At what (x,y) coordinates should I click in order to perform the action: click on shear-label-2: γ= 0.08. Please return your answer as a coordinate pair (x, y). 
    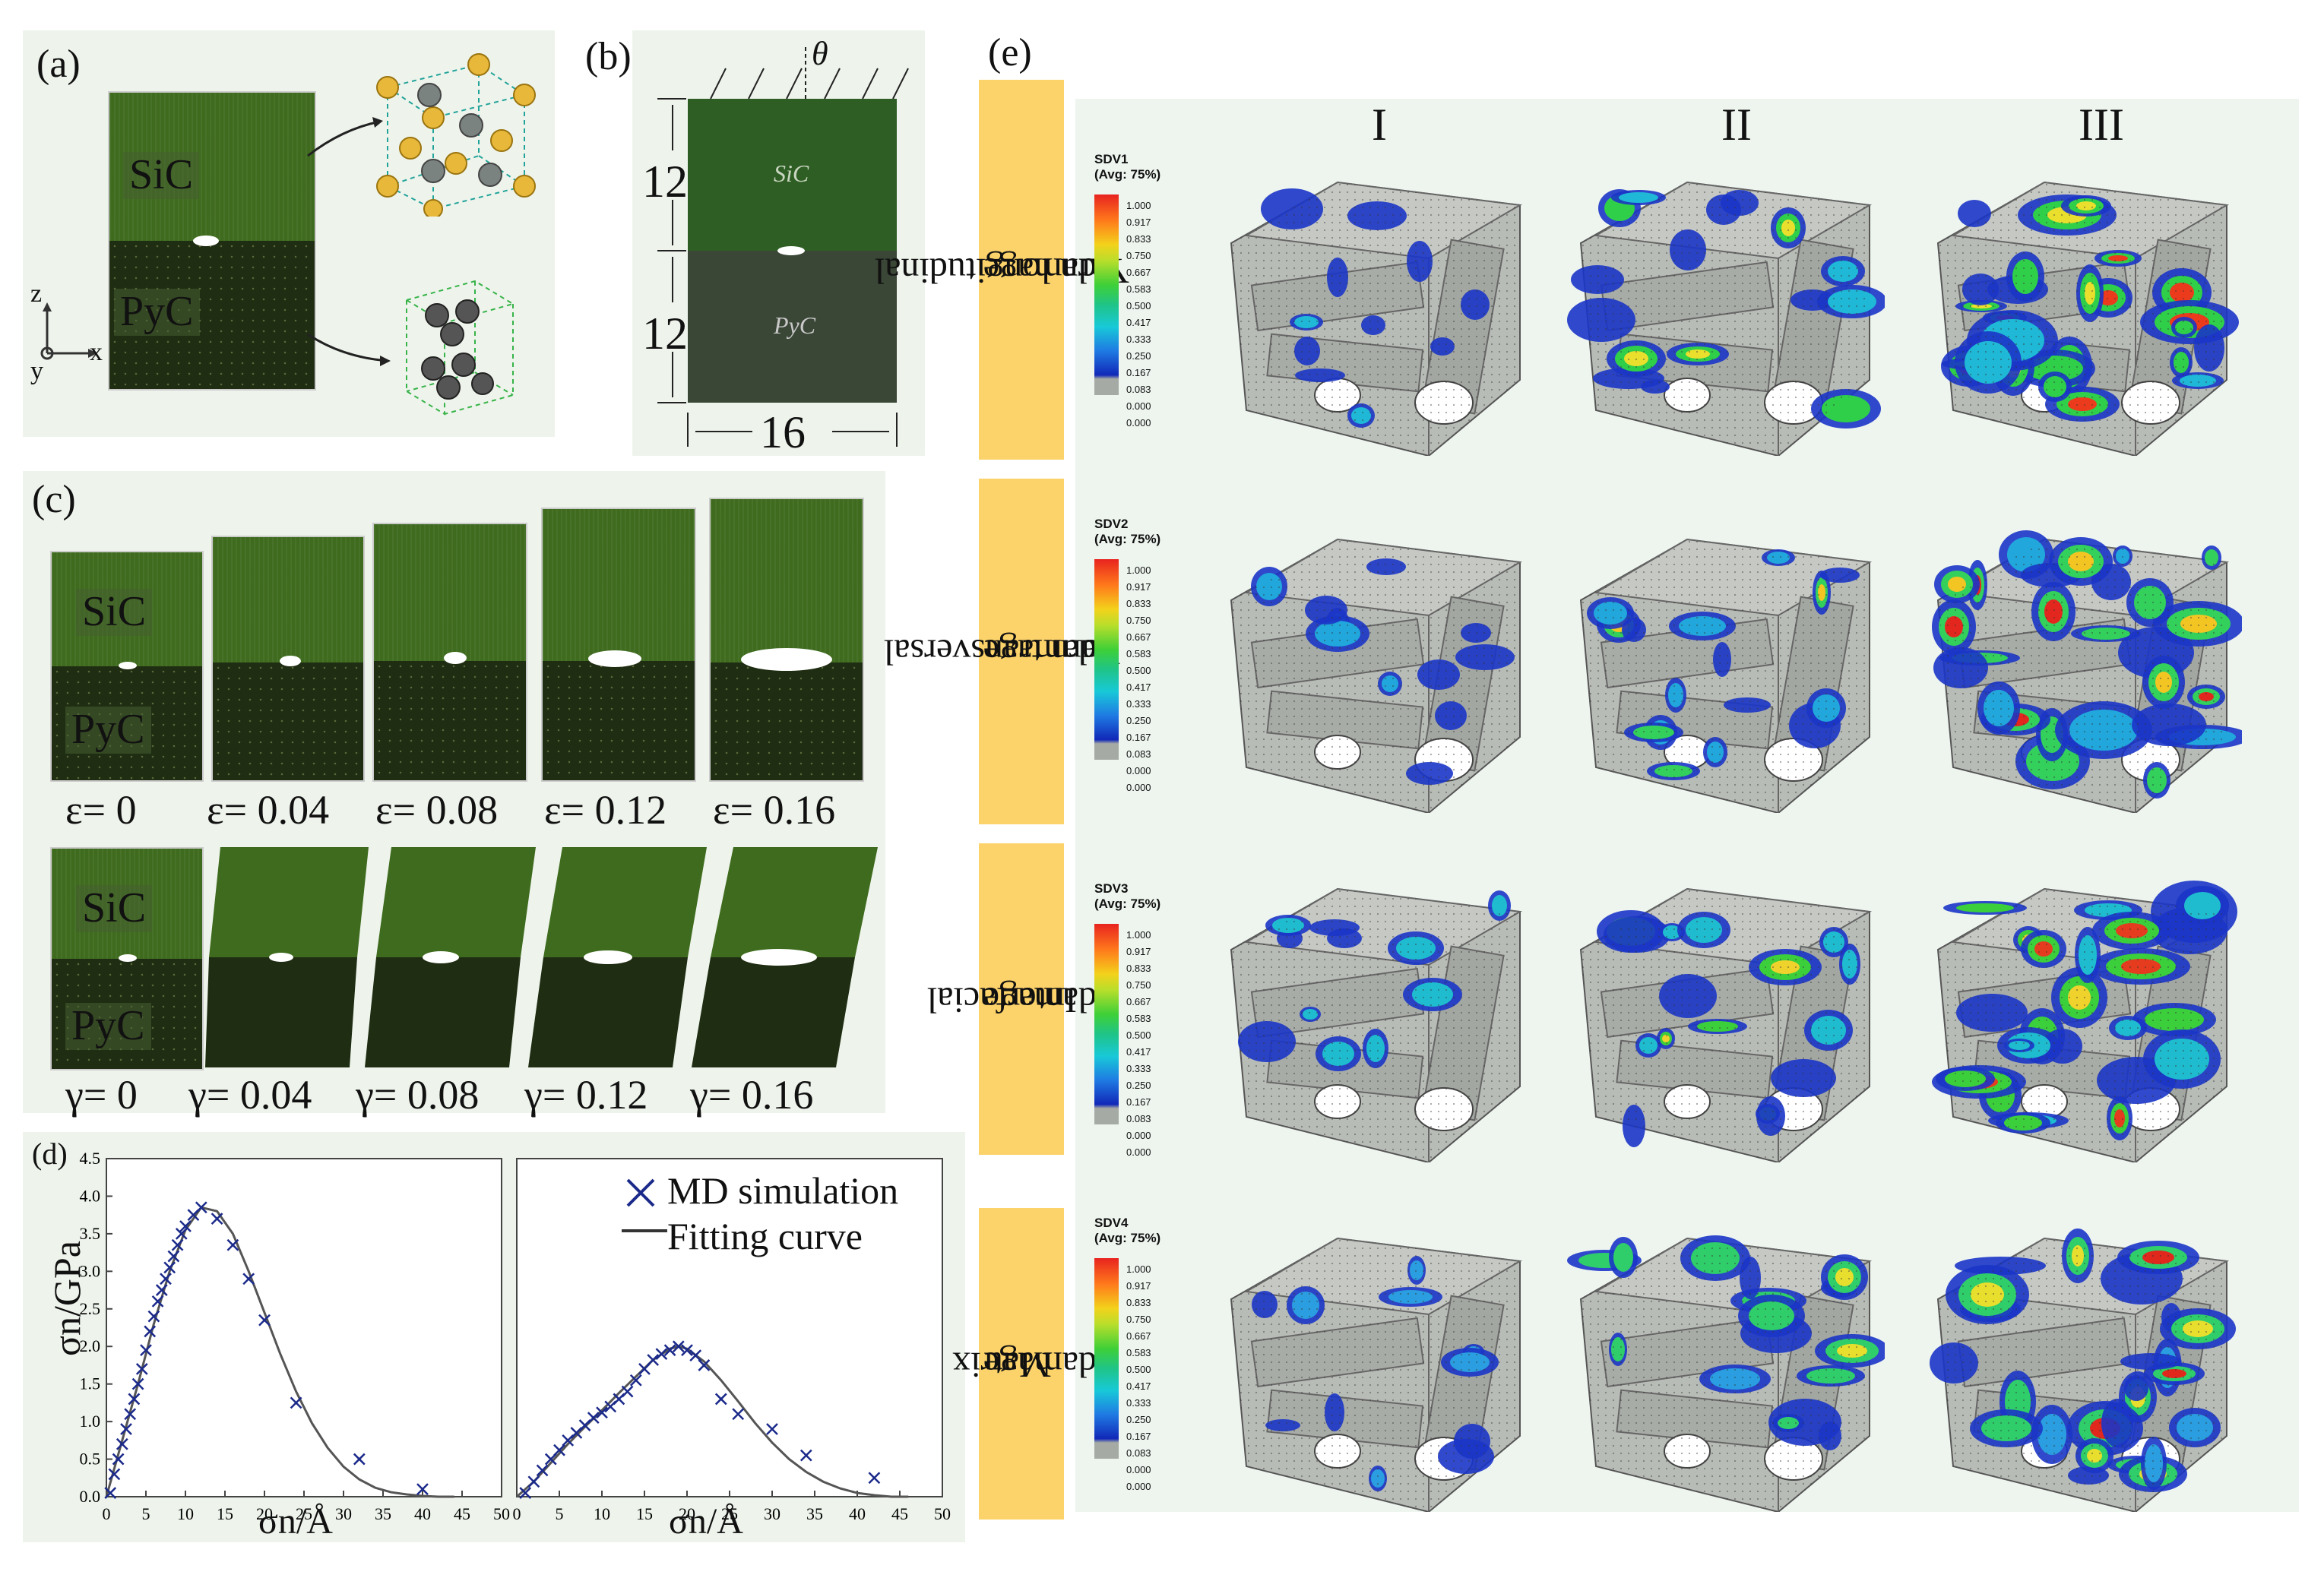
    Looking at the image, I should click on (418, 1095).